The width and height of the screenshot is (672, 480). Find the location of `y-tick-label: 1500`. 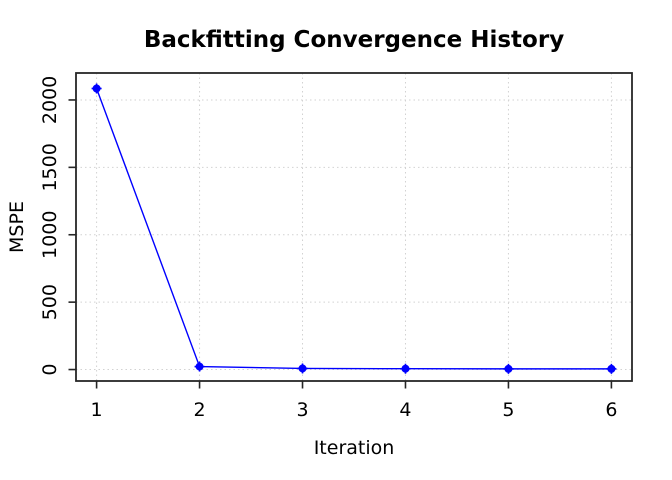

y-tick-label: 1500 is located at coordinates (50, 167).